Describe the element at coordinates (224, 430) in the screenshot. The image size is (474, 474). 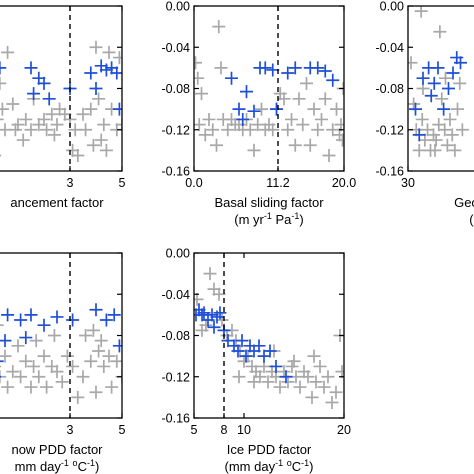
I see `x-tick-label: 8` at that location.